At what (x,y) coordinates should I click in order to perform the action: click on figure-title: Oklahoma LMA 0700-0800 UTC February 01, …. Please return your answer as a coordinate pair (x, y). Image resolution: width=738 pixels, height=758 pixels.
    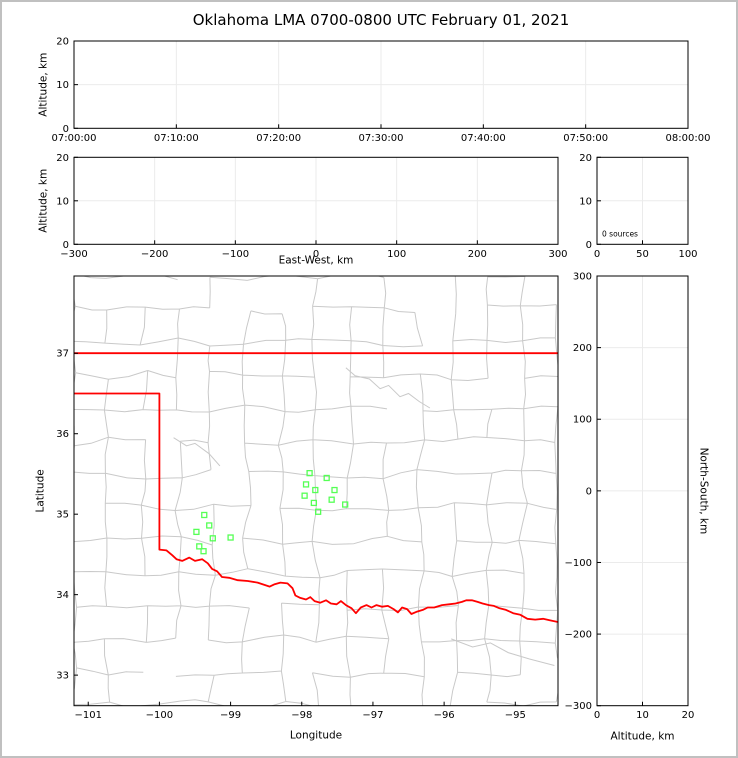
    Looking at the image, I should click on (381, 20).